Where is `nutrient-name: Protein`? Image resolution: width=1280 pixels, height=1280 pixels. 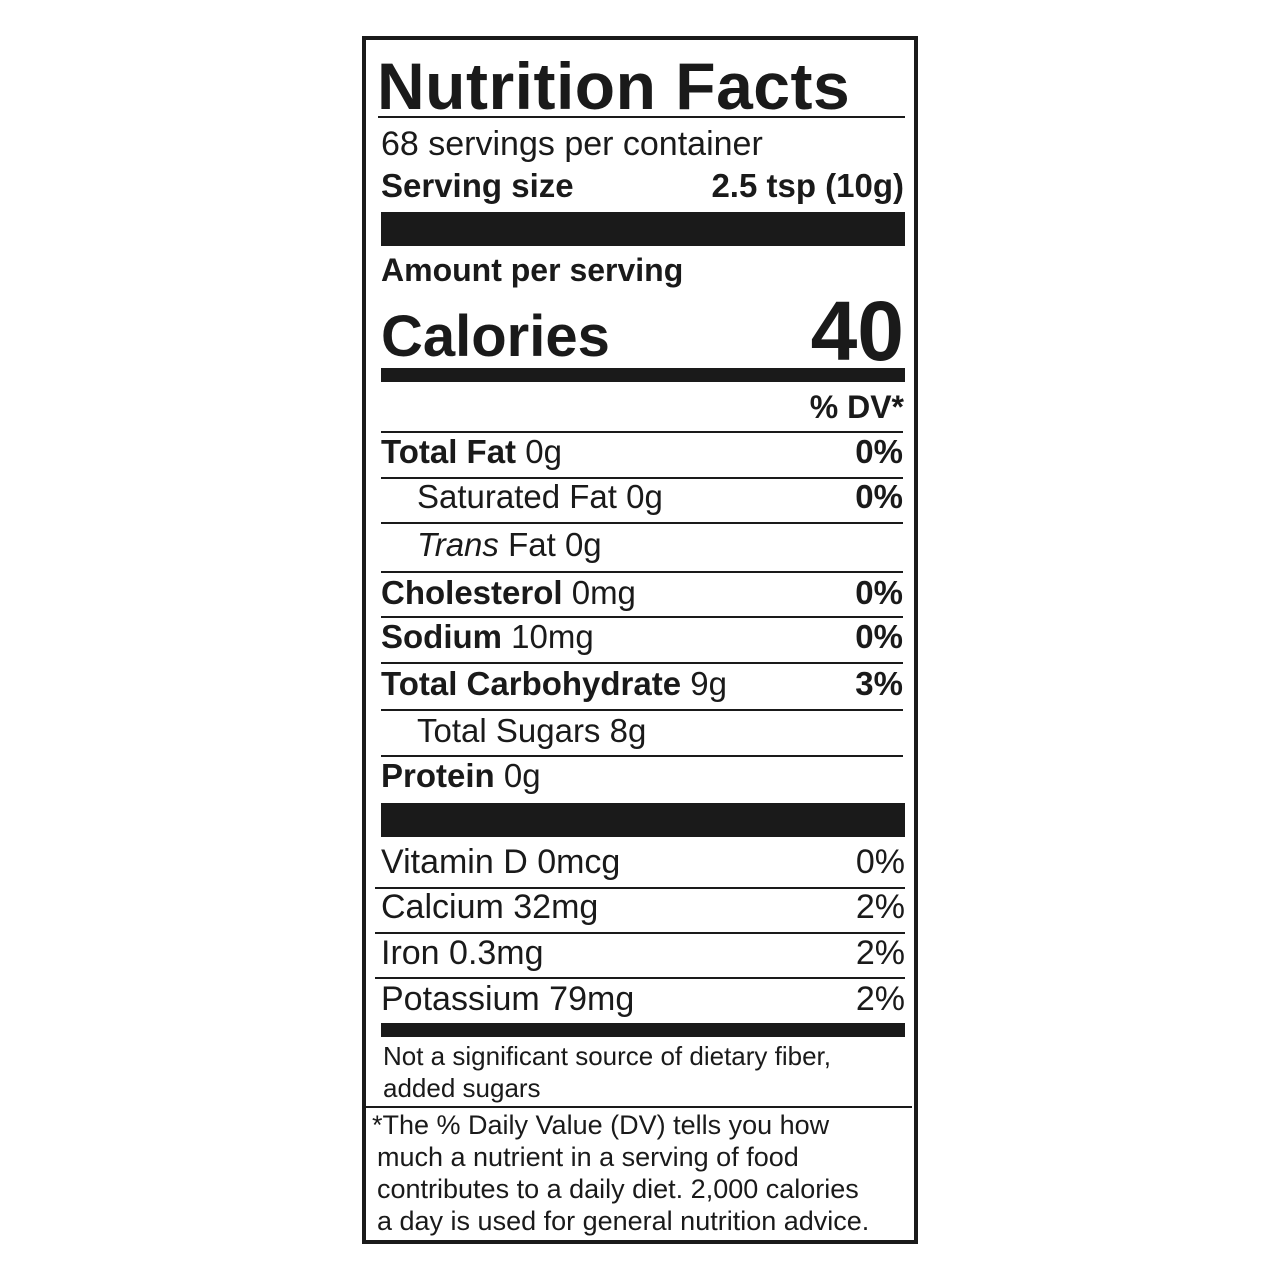 nutrient-name: Protein is located at coordinates (438, 775).